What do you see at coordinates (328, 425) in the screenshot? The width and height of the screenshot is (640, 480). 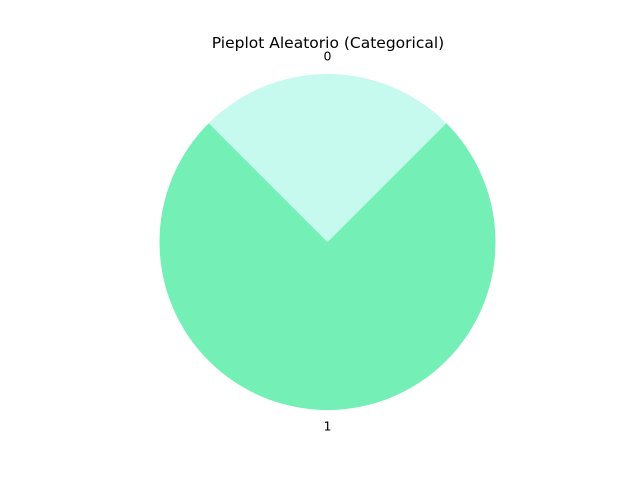 I see `slice-label-1: 1` at bounding box center [328, 425].